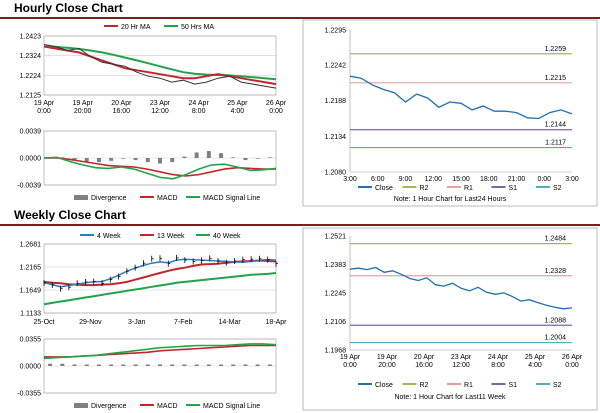 The width and height of the screenshot is (600, 413). Describe the element at coordinates (160, 273) in the screenshot. I see `weekly-13-week-line` at that location.